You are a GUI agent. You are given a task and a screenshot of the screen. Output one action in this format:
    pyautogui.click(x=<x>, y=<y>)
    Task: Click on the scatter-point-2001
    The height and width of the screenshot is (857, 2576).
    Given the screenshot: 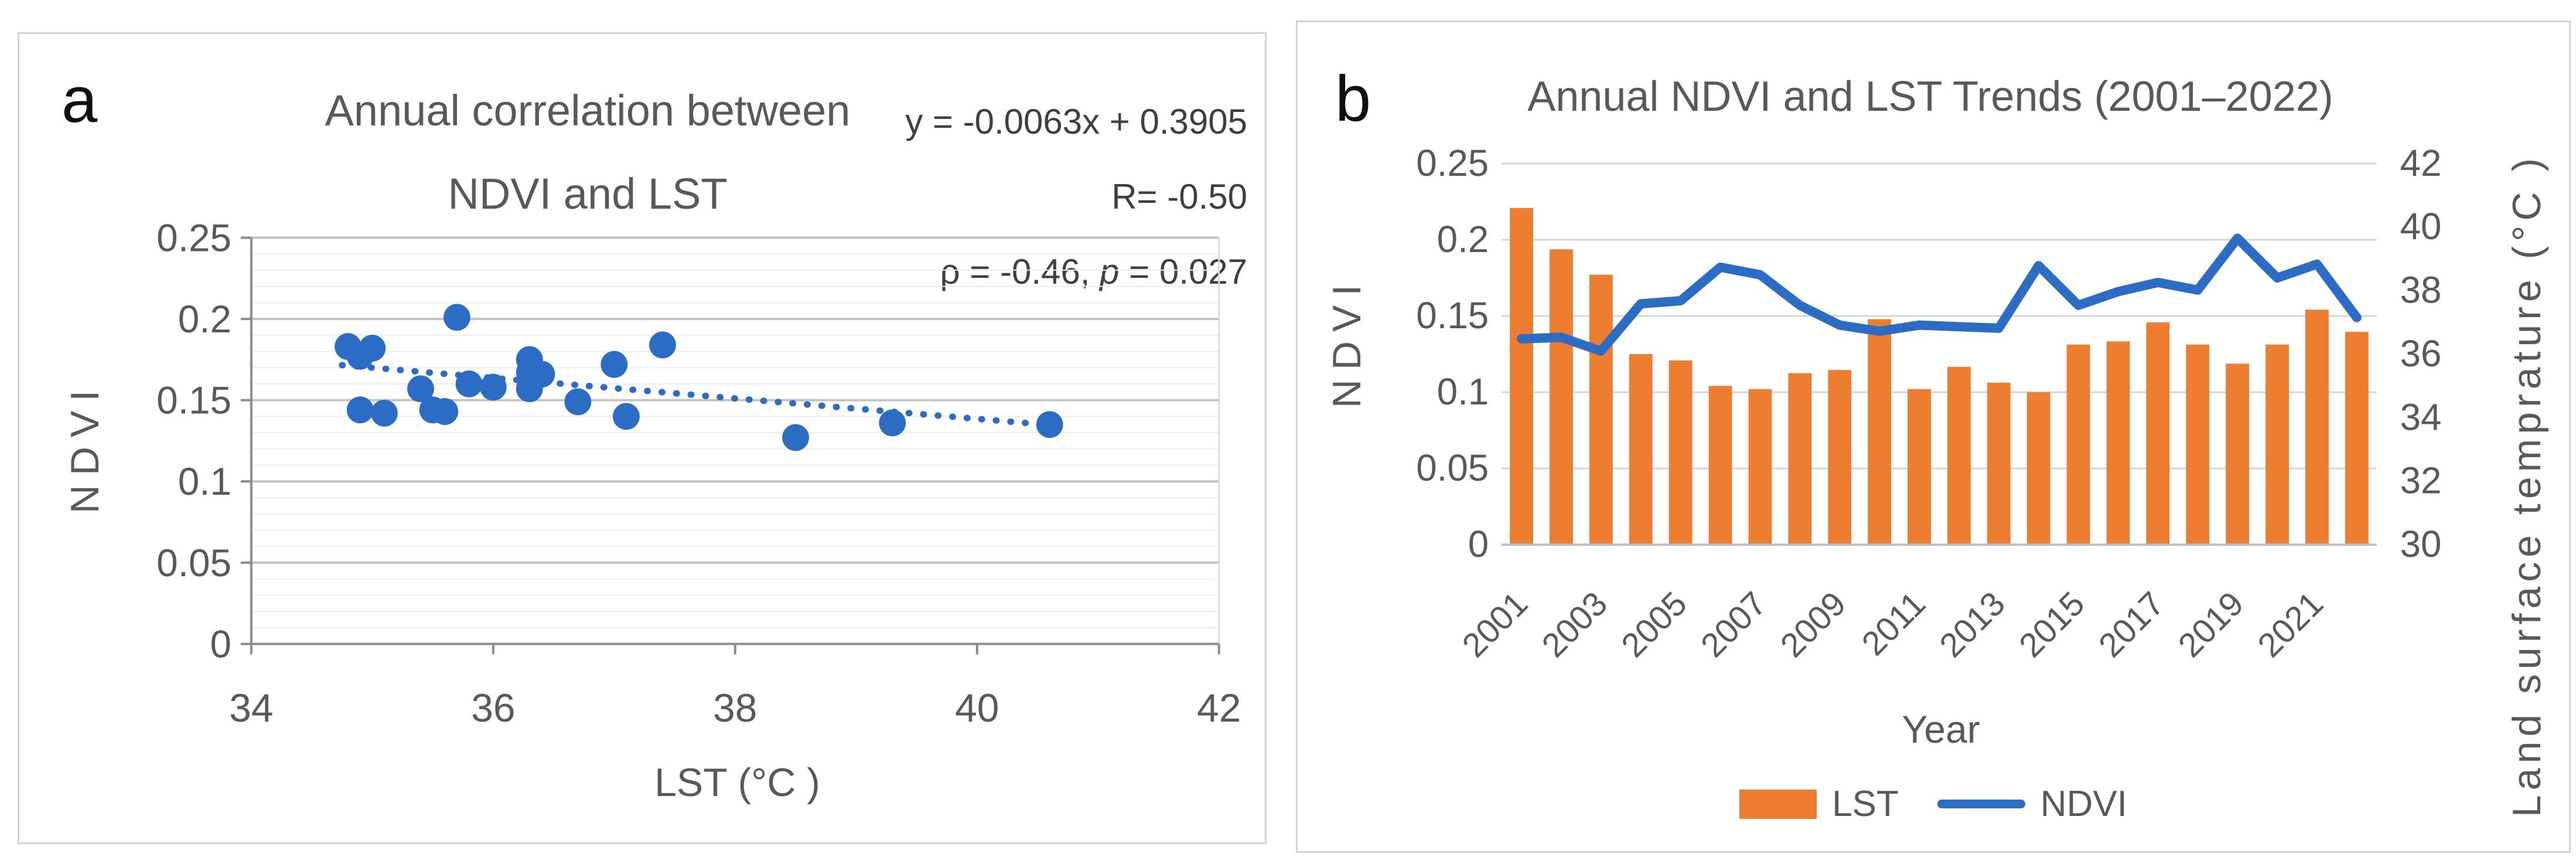 What is the action you would take?
    pyautogui.click(x=1049, y=424)
    